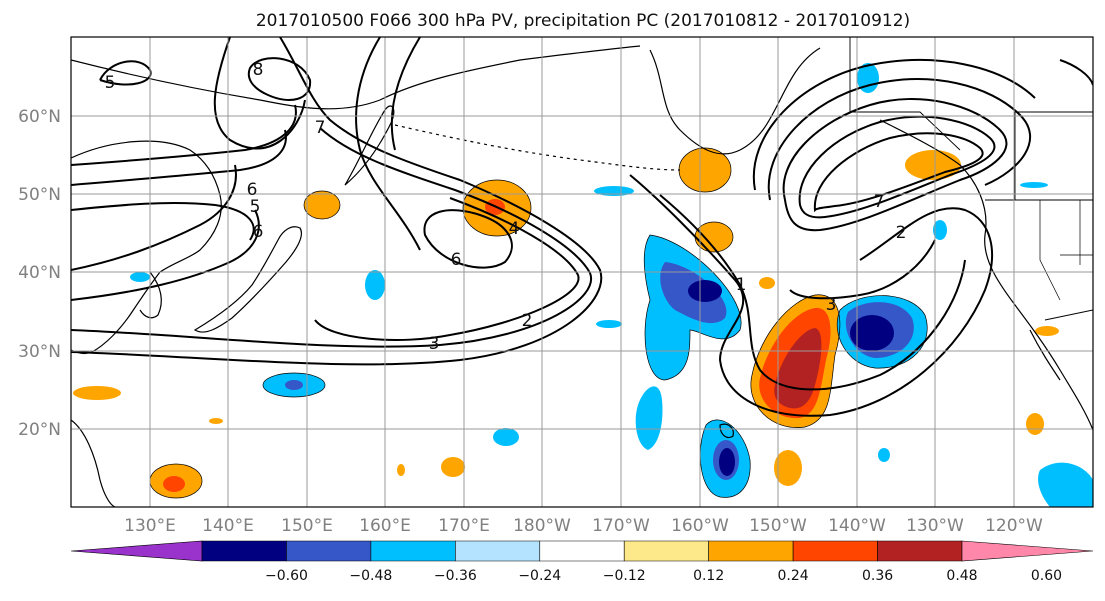 The width and height of the screenshot is (1105, 601). I want to click on colorbar-tick-label: 0.60, so click(1046, 576).